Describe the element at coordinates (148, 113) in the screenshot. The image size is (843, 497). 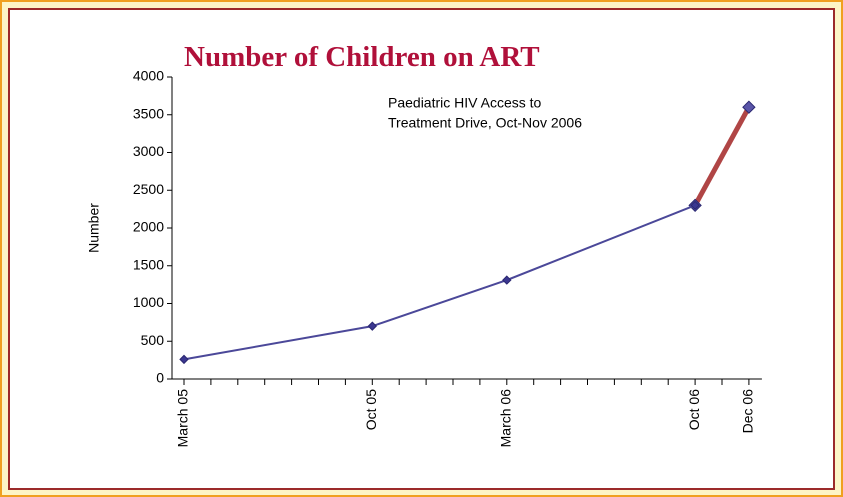
I see `y-tick-label: 3500` at that location.